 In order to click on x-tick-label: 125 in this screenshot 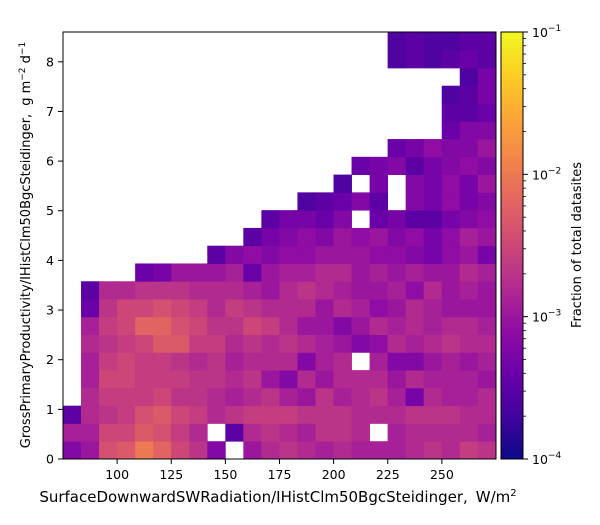, I will do `click(171, 474)`.